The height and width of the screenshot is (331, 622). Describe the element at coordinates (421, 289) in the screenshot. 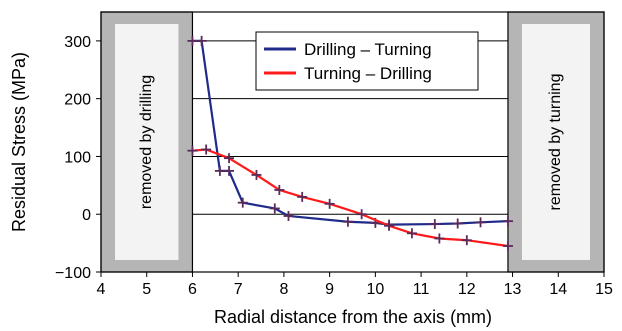

I see `x-tick-label: 11` at that location.